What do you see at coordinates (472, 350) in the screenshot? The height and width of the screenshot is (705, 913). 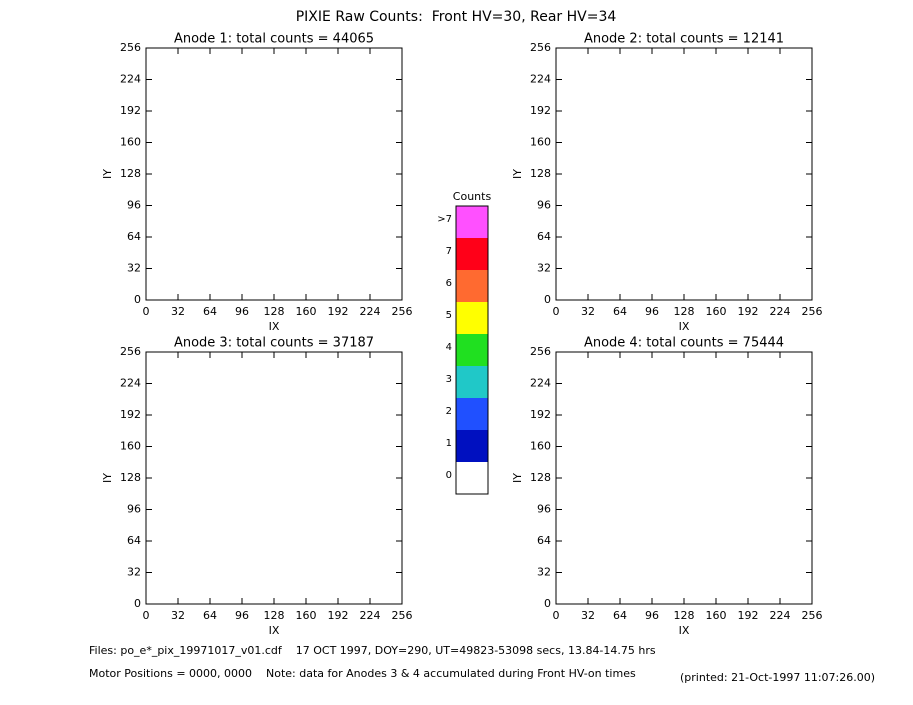 I see `colorbar-frame` at bounding box center [472, 350].